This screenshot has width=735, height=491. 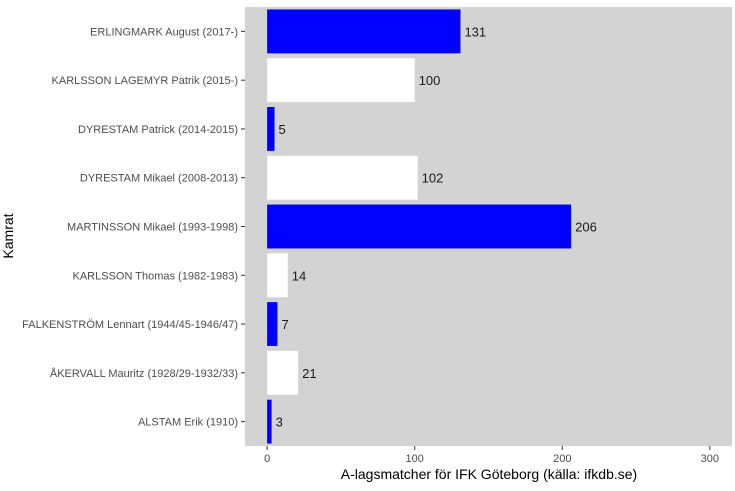 I want to click on data-label: 131, so click(x=475, y=31).